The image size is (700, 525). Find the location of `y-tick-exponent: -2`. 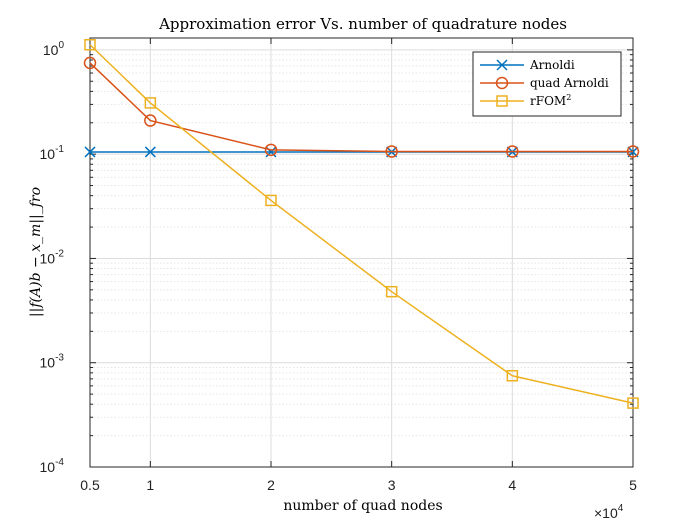

y-tick-exponent: -2 is located at coordinates (59, 253).